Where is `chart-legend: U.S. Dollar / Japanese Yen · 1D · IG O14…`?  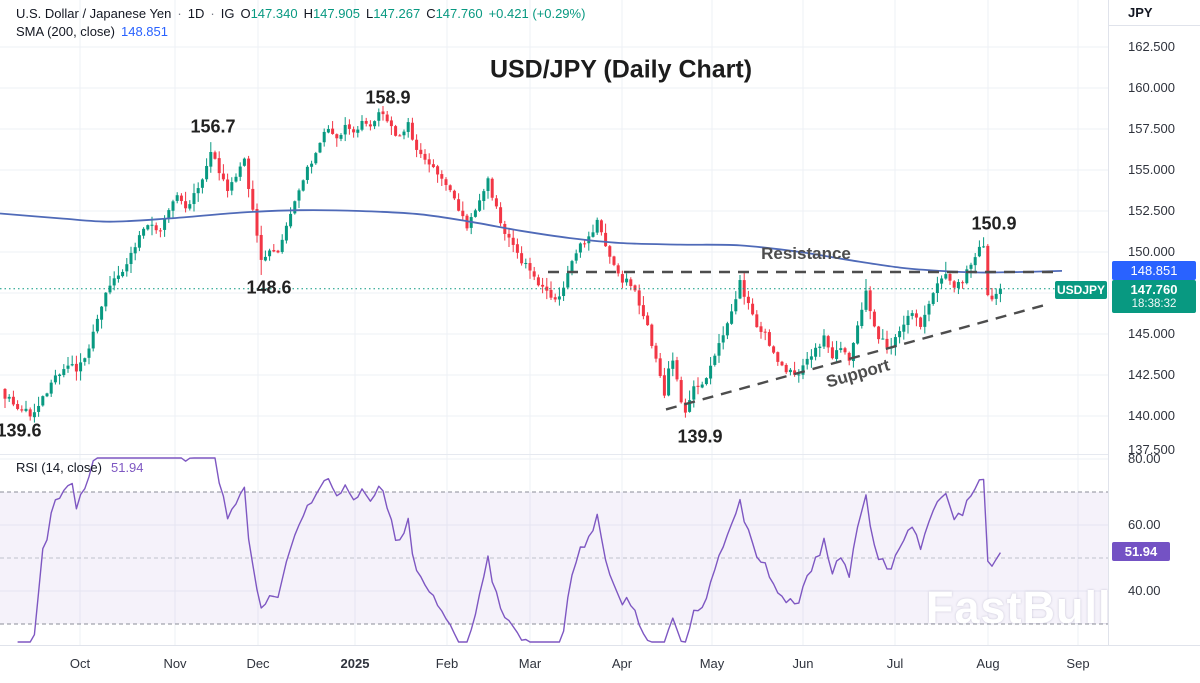
chart-legend: U.S. Dollar / Japanese Yen · 1D · IG O14… is located at coordinates (300, 22).